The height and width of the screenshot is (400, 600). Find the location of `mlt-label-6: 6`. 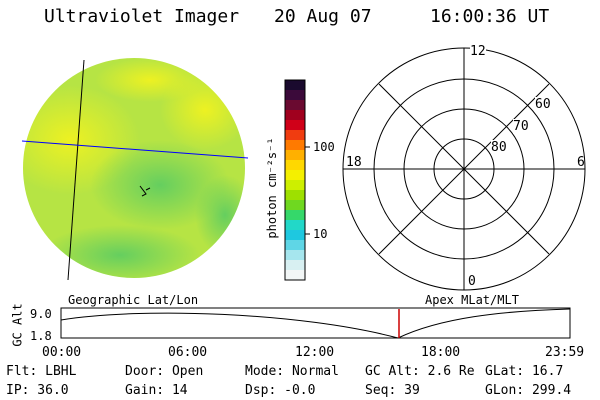

mlt-label-6: 6 is located at coordinates (581, 162).